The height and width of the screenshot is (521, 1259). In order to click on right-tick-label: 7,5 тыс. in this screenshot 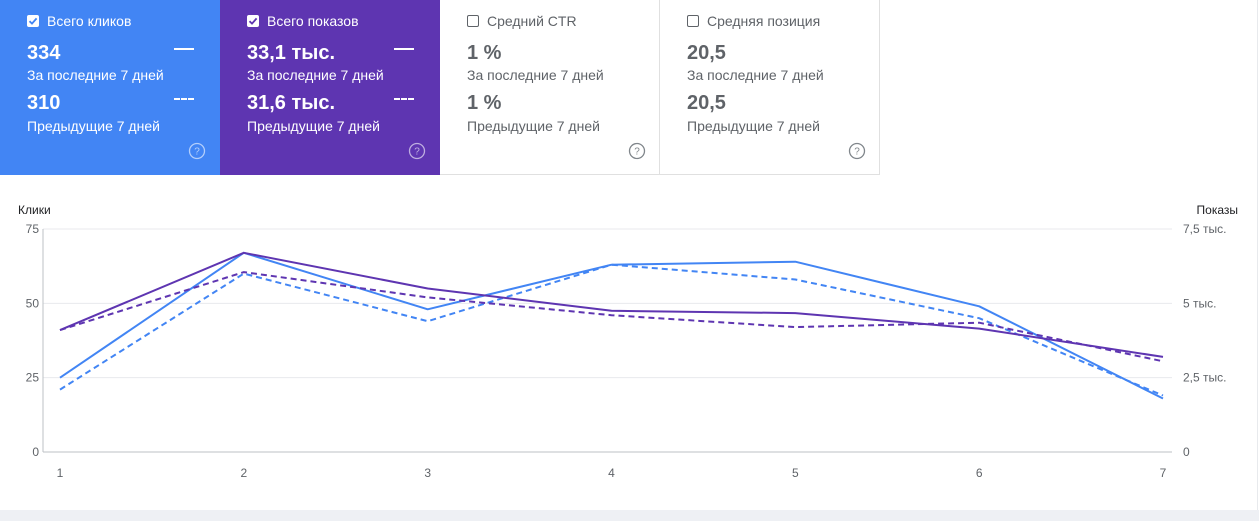, I will do `click(1204, 229)`.